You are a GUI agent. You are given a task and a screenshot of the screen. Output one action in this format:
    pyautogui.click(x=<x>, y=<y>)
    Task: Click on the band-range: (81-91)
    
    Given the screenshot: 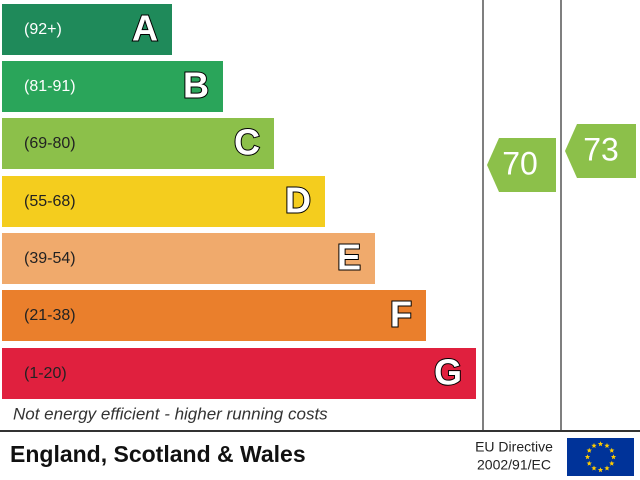 What is the action you would take?
    pyautogui.click(x=50, y=86)
    